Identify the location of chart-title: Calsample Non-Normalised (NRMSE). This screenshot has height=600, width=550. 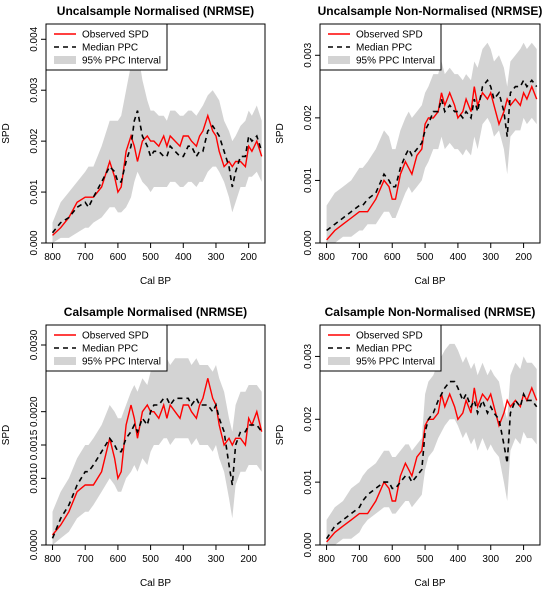
(430, 312).